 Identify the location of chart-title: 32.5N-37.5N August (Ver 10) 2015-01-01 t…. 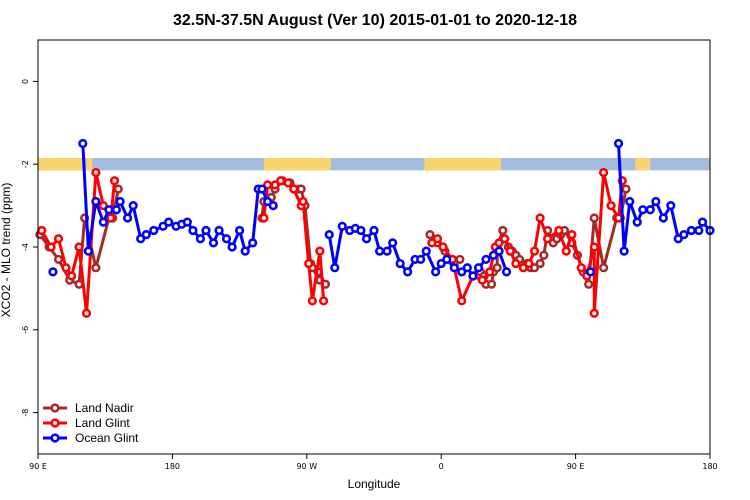
(375, 20).